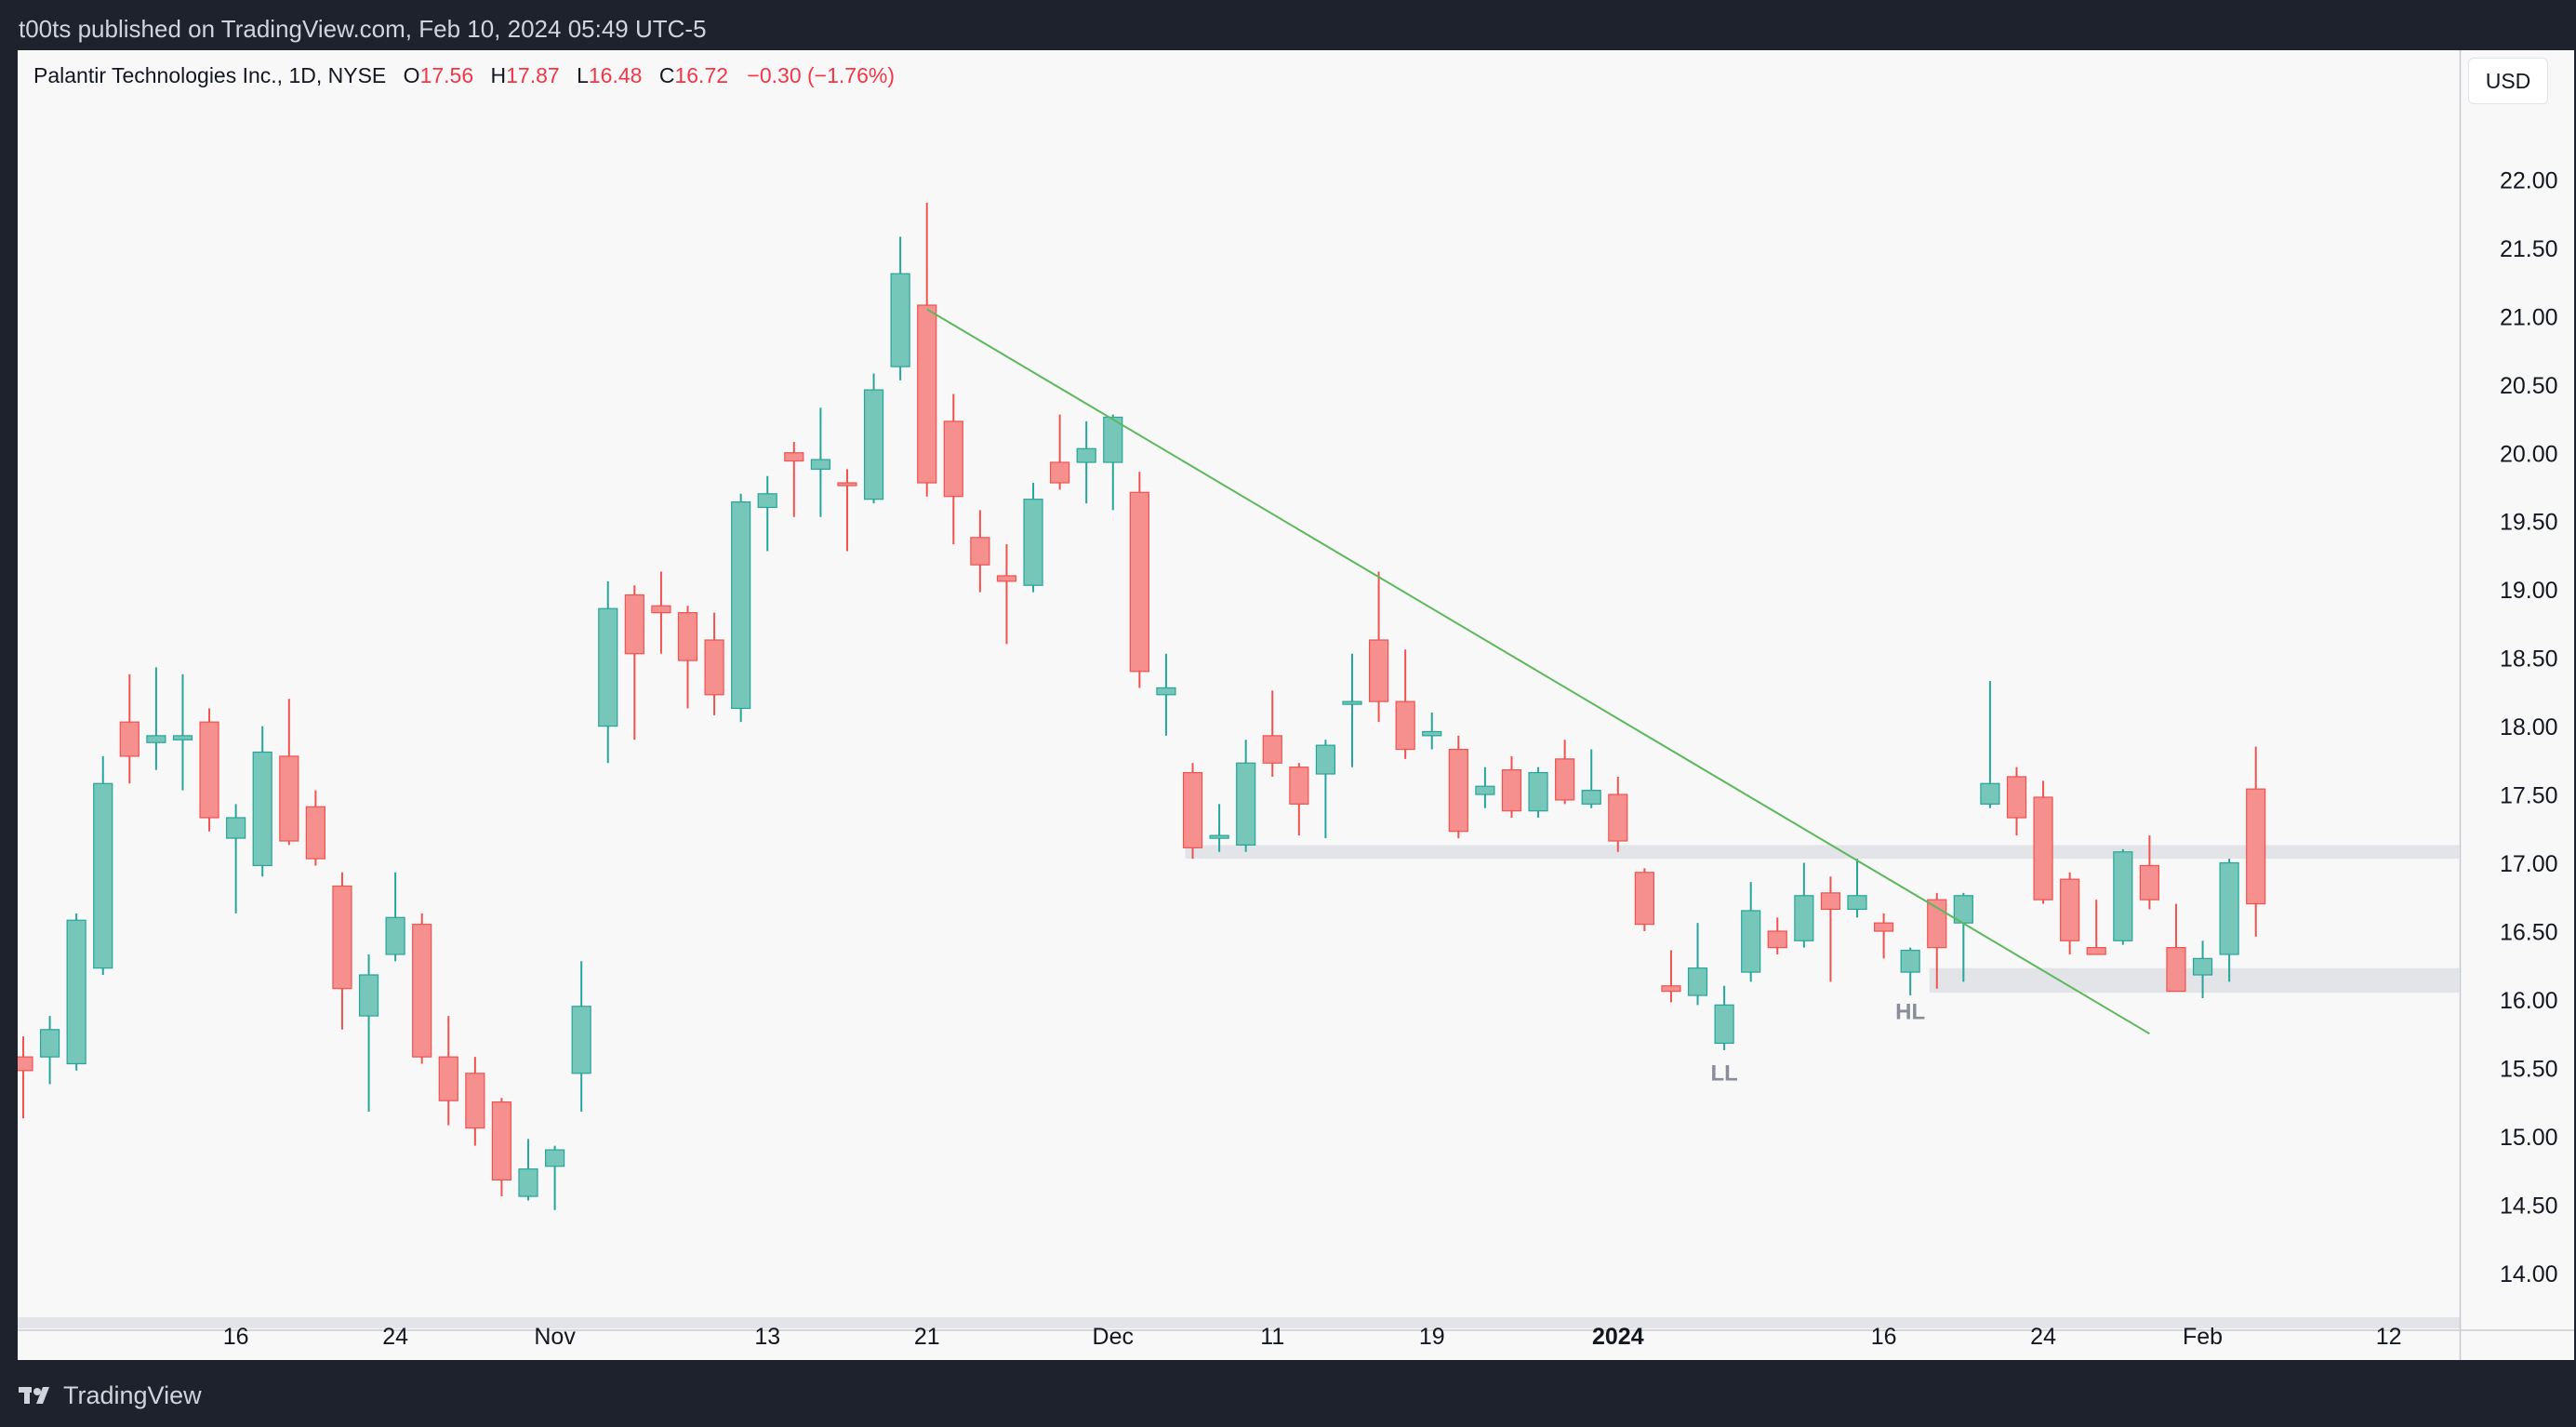 This screenshot has height=1427, width=2576. What do you see at coordinates (2508, 81) in the screenshot?
I see `currency-button: USD` at bounding box center [2508, 81].